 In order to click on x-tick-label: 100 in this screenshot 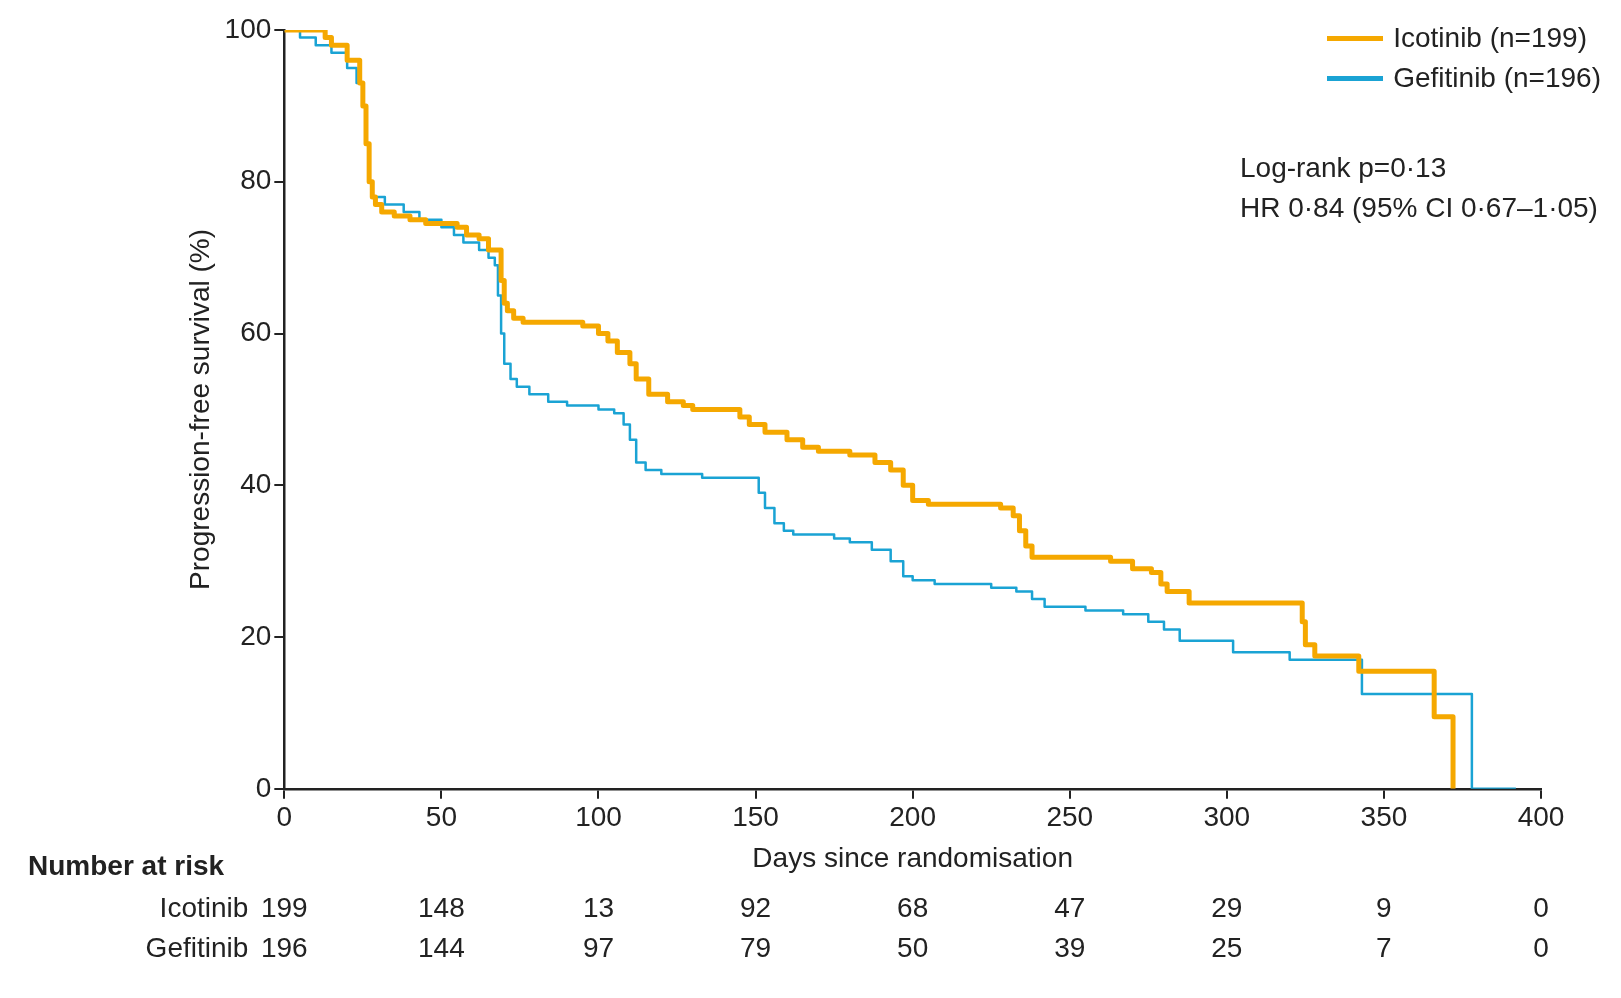, I will do `click(598, 817)`.